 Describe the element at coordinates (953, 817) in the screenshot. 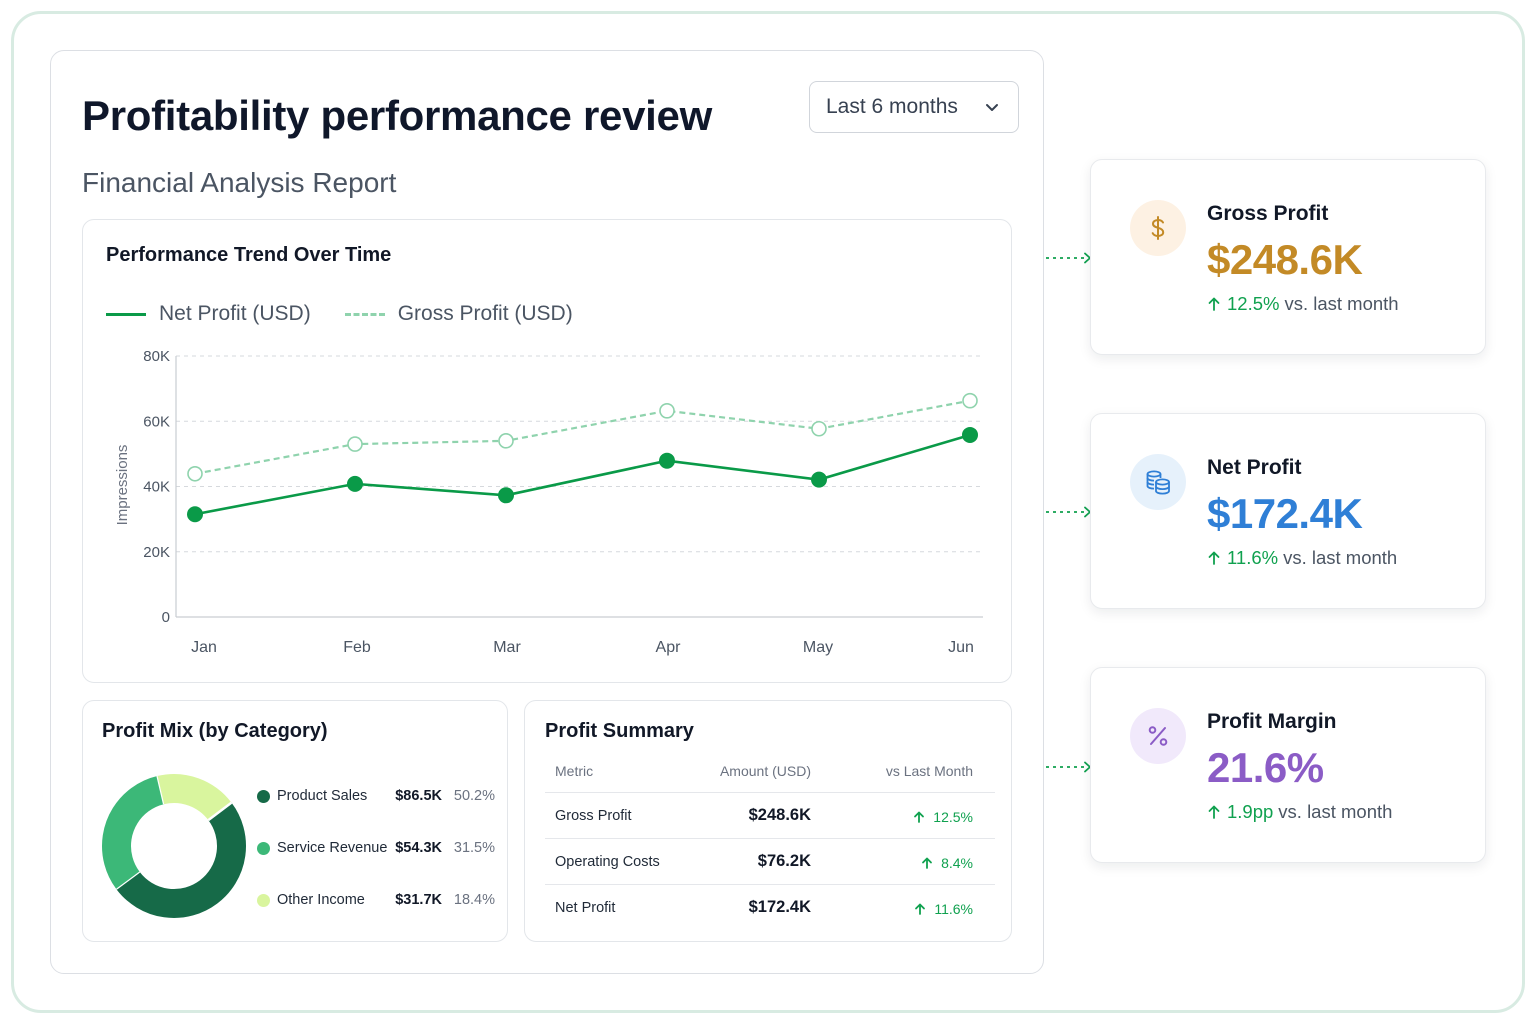

I see `row-change-value: 12.5%` at that location.